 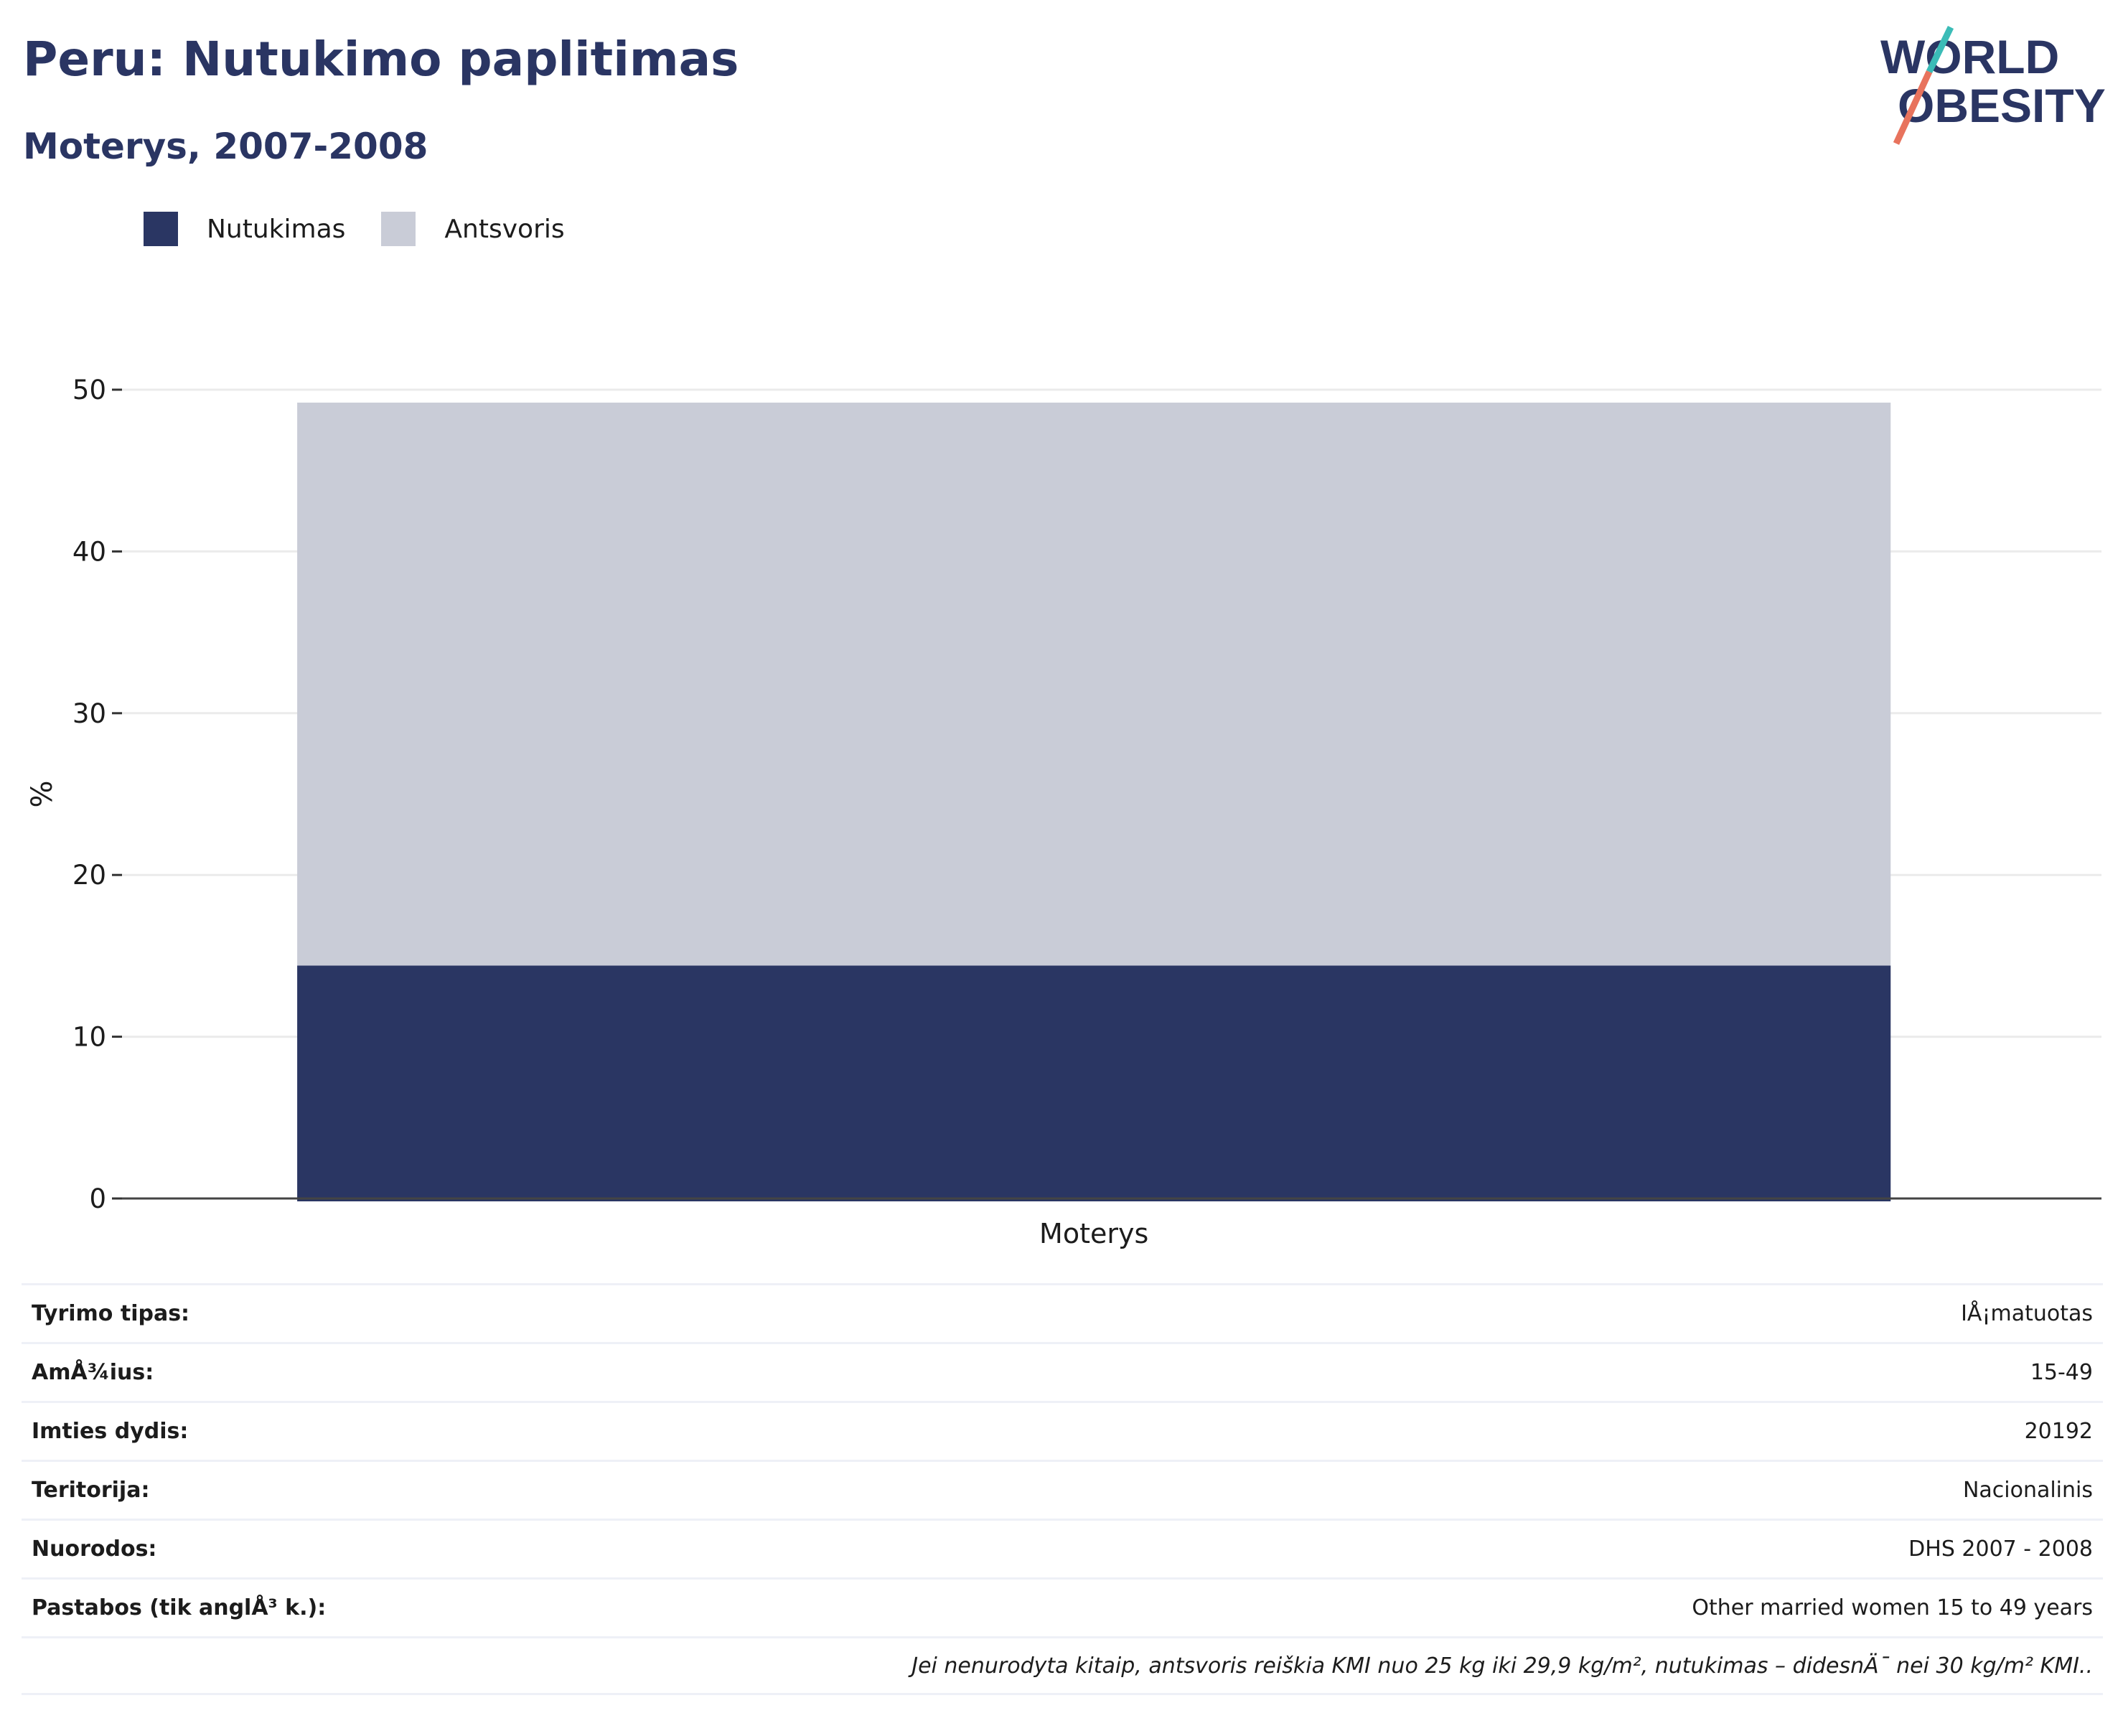 What do you see at coordinates (42, 793) in the screenshot?
I see `y-axis-label: %` at bounding box center [42, 793].